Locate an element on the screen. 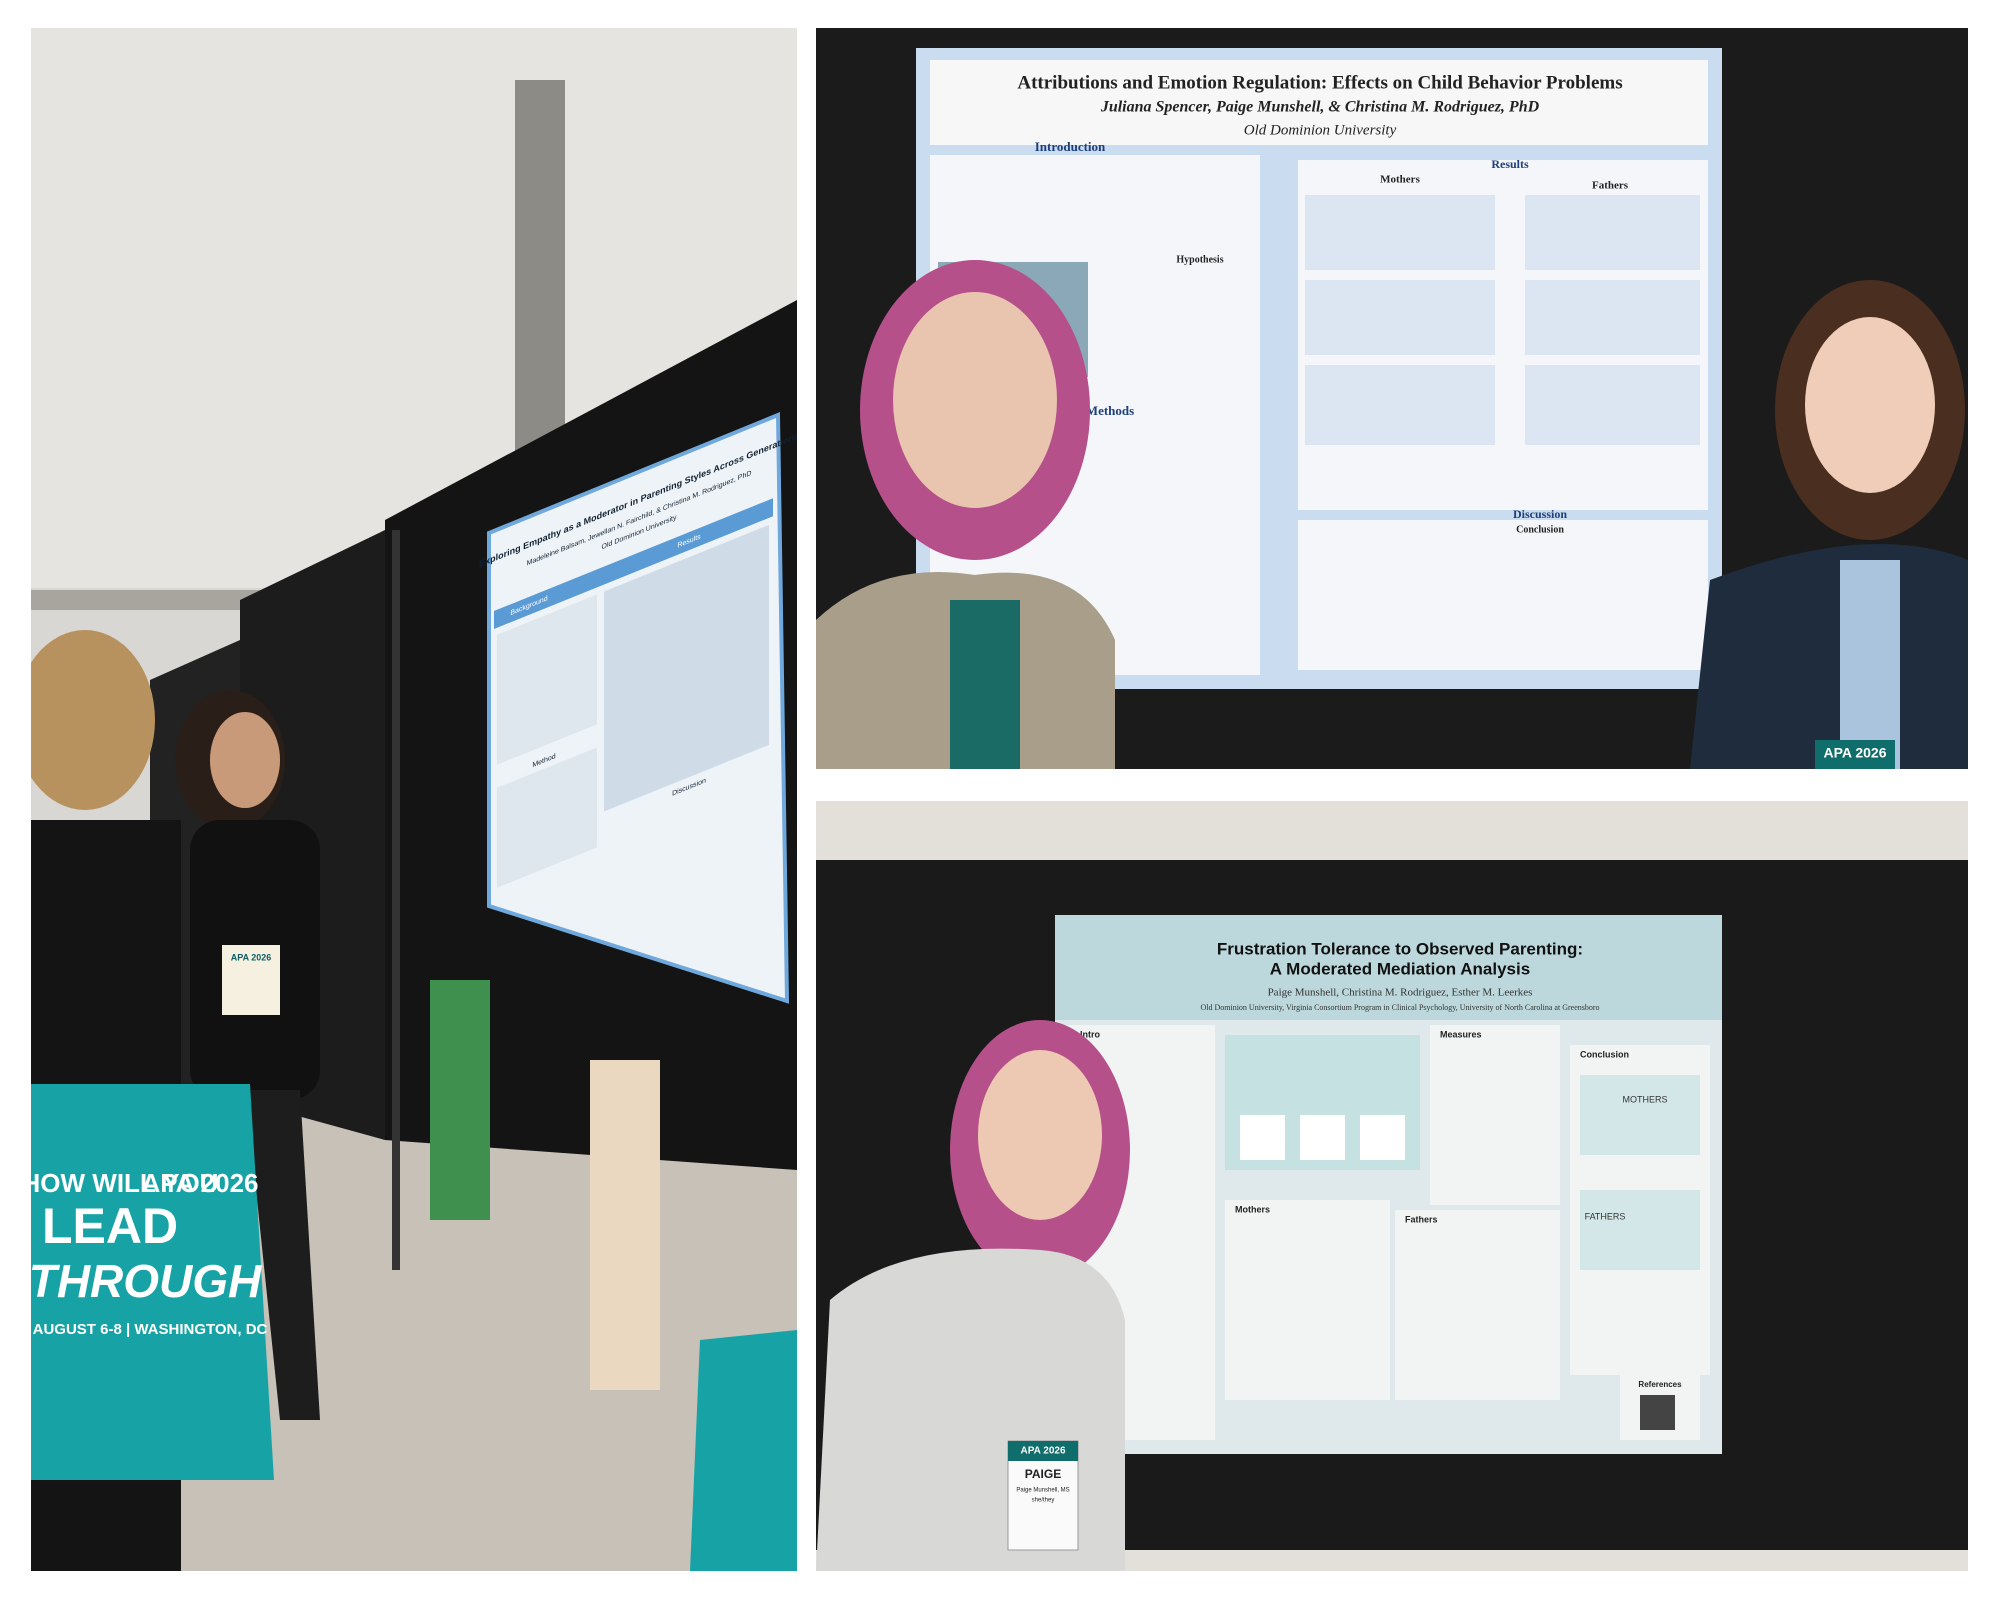  person-legs-green is located at coordinates (460, 1100).